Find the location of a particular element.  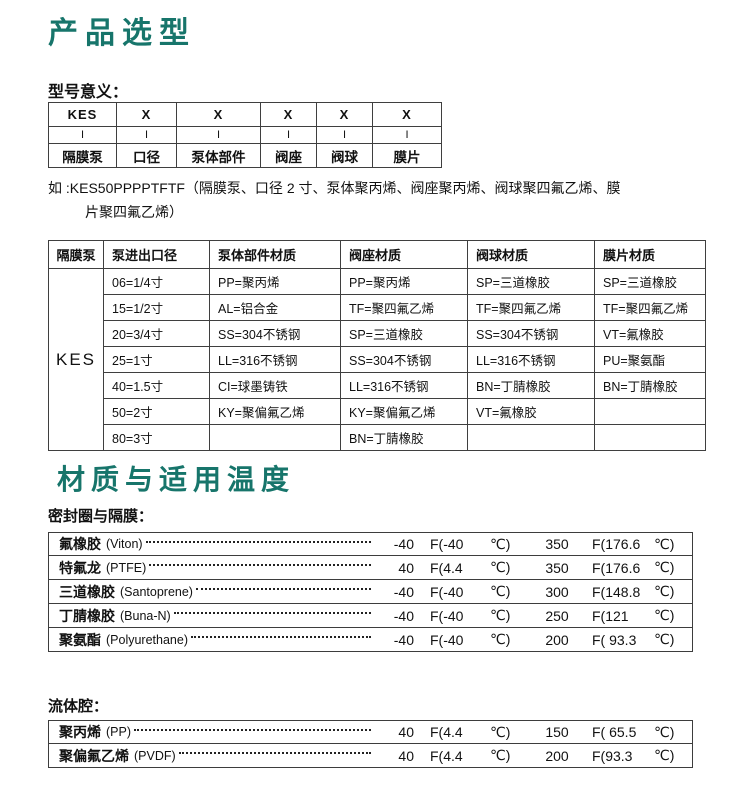

selection-cell: 06=1/4寸 is located at coordinates (156, 281).